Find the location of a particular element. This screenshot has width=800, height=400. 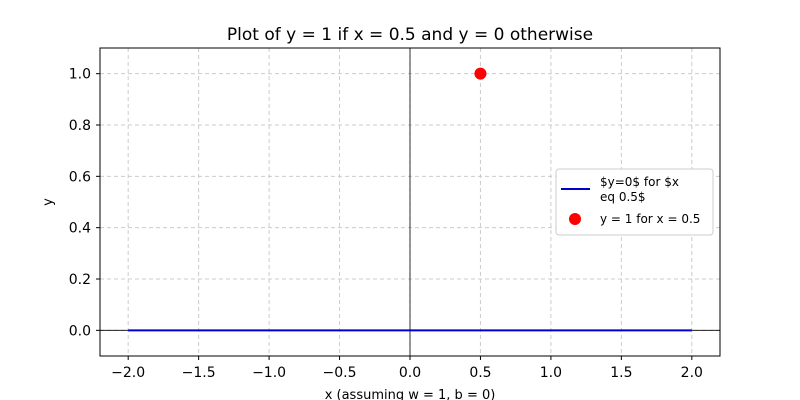

legend-box is located at coordinates (634, 202).